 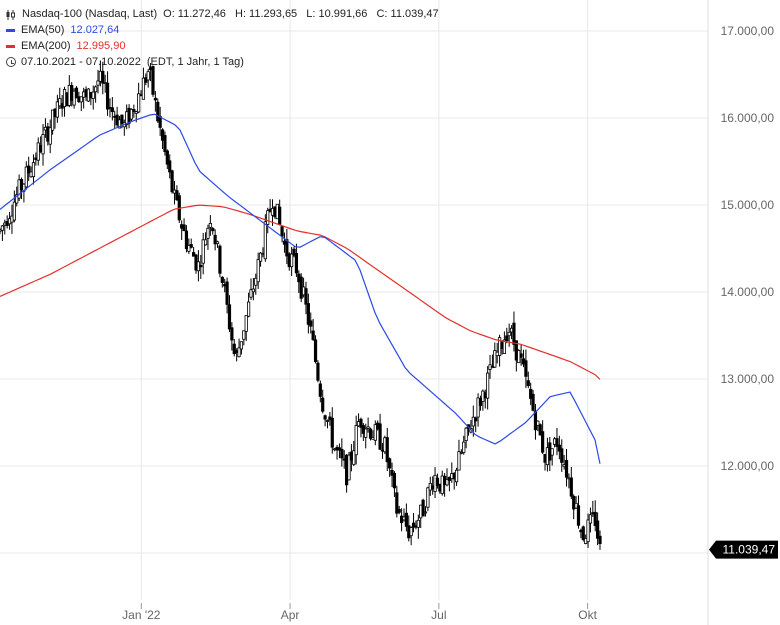 I want to click on date-range: 07.10.2021 - 07.10.2022, so click(x=81, y=62).